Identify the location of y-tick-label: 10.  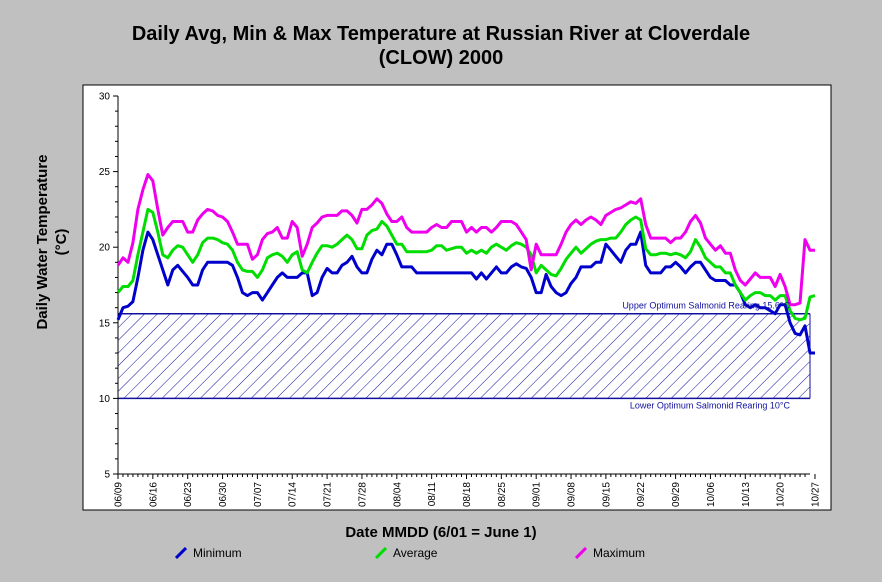
(105, 399).